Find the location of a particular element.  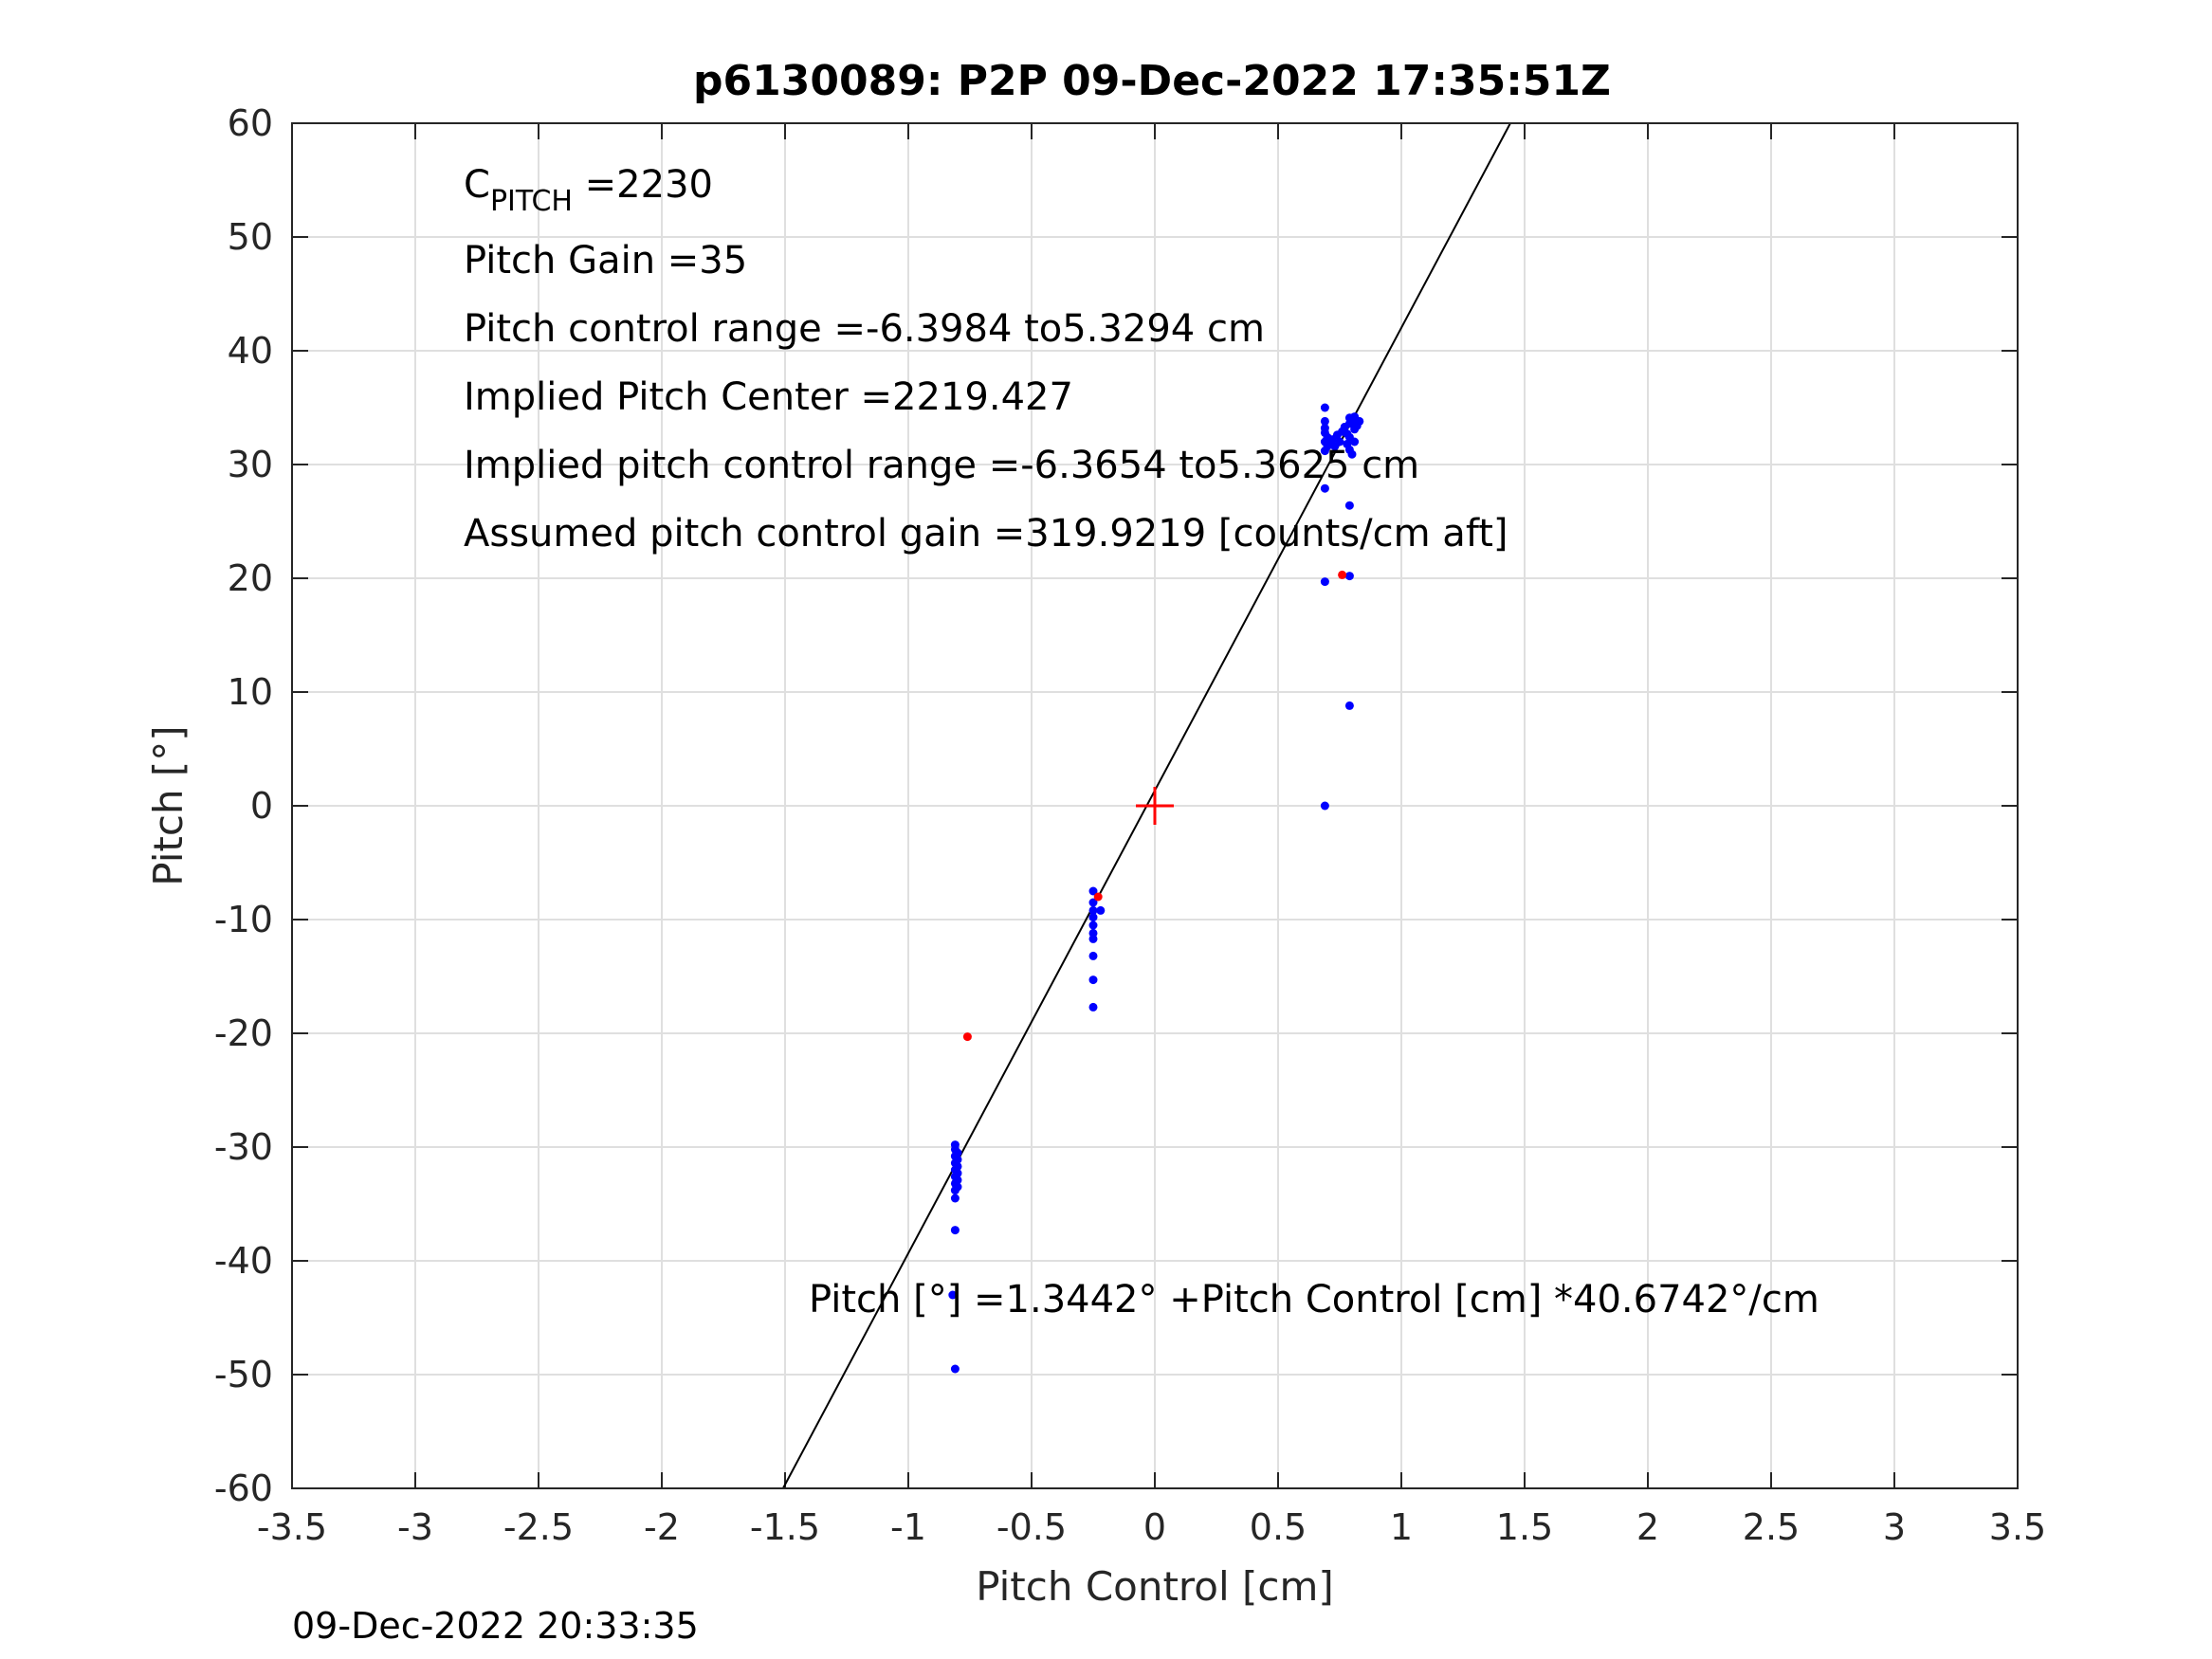

x-tick-label: 0.5 is located at coordinates (1278, 1527).